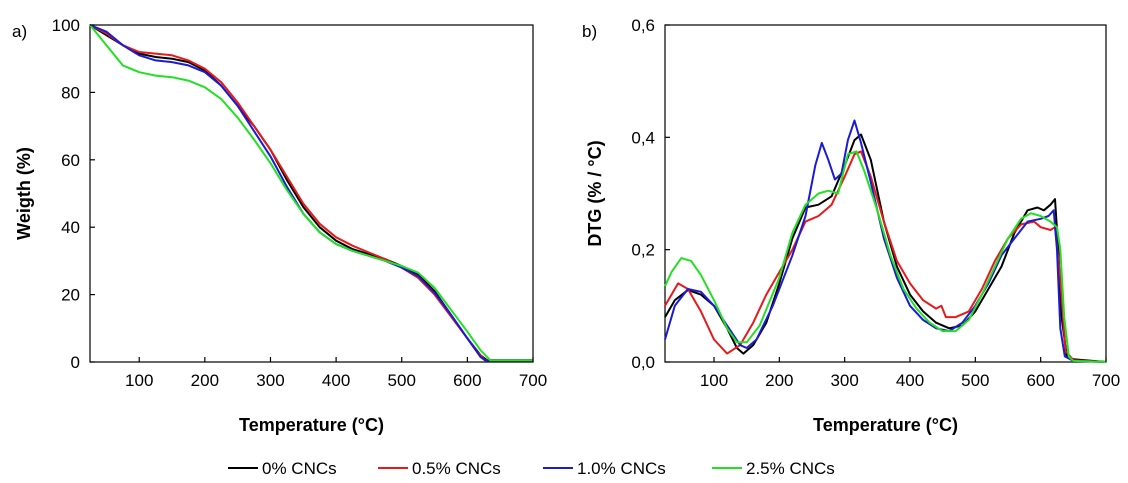  I want to click on y-tick-label: 40, so click(70, 227).